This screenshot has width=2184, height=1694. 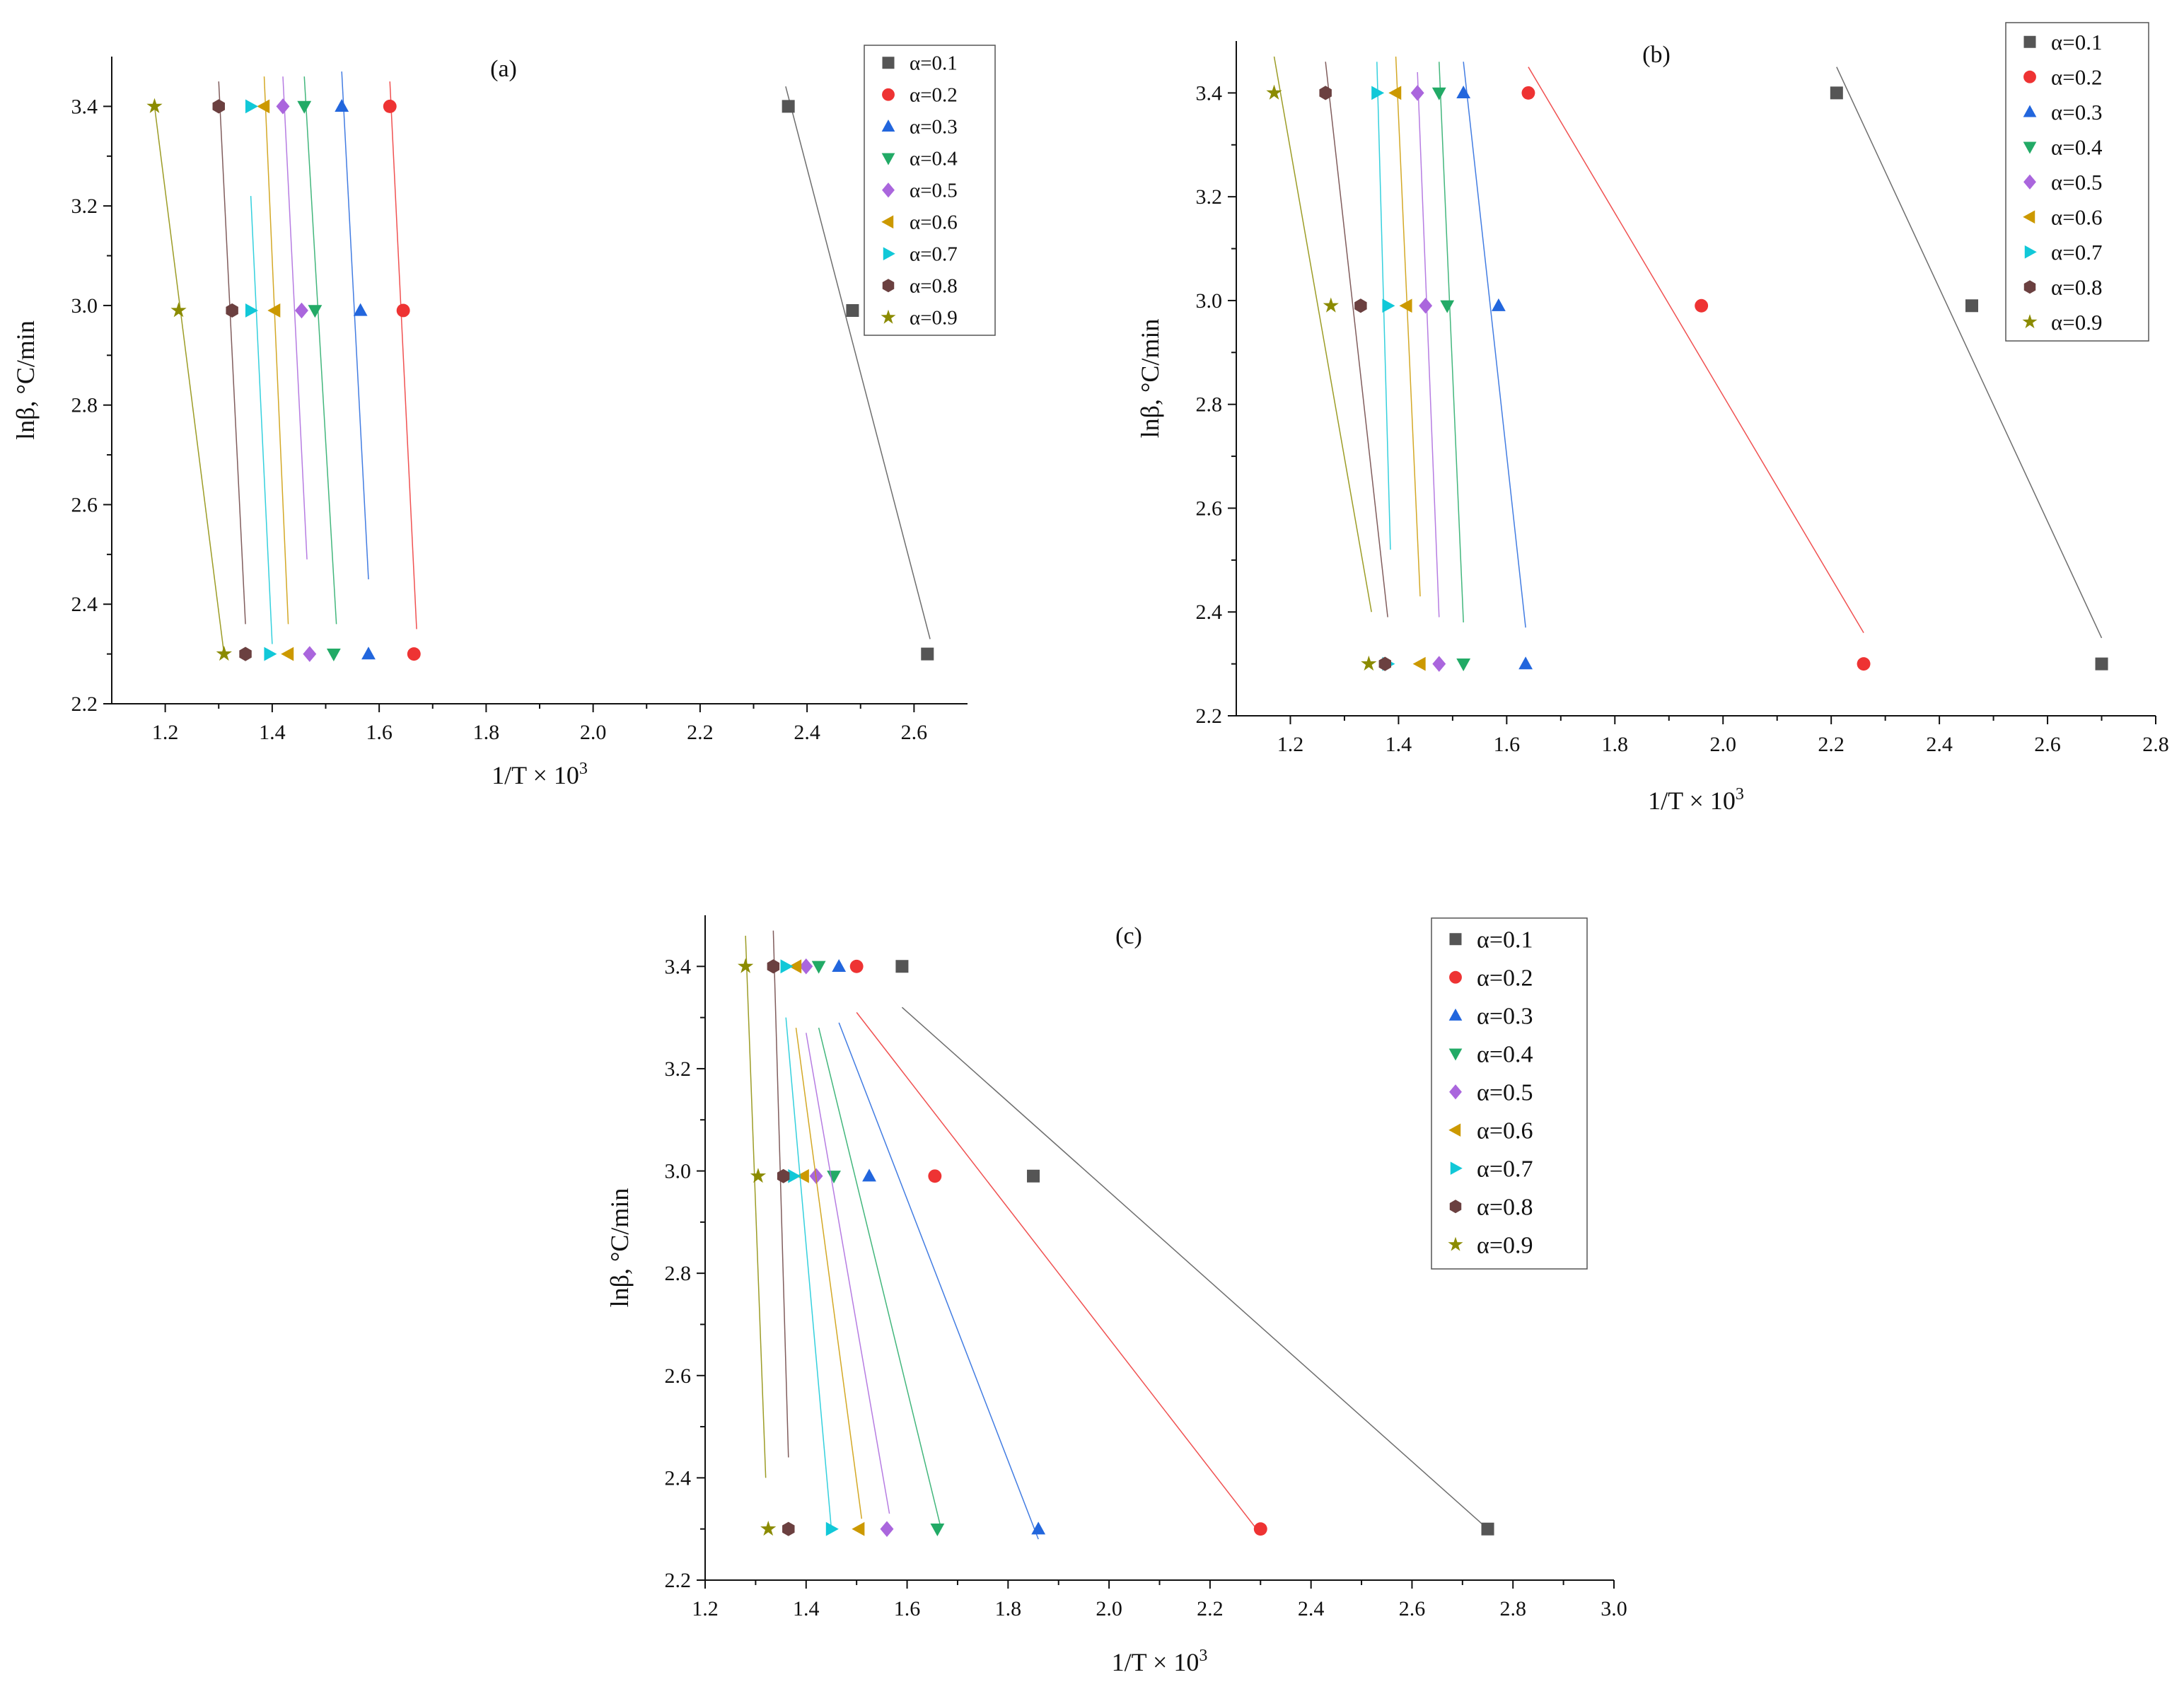 I want to click on chart-title: (b), so click(x=1656, y=55).